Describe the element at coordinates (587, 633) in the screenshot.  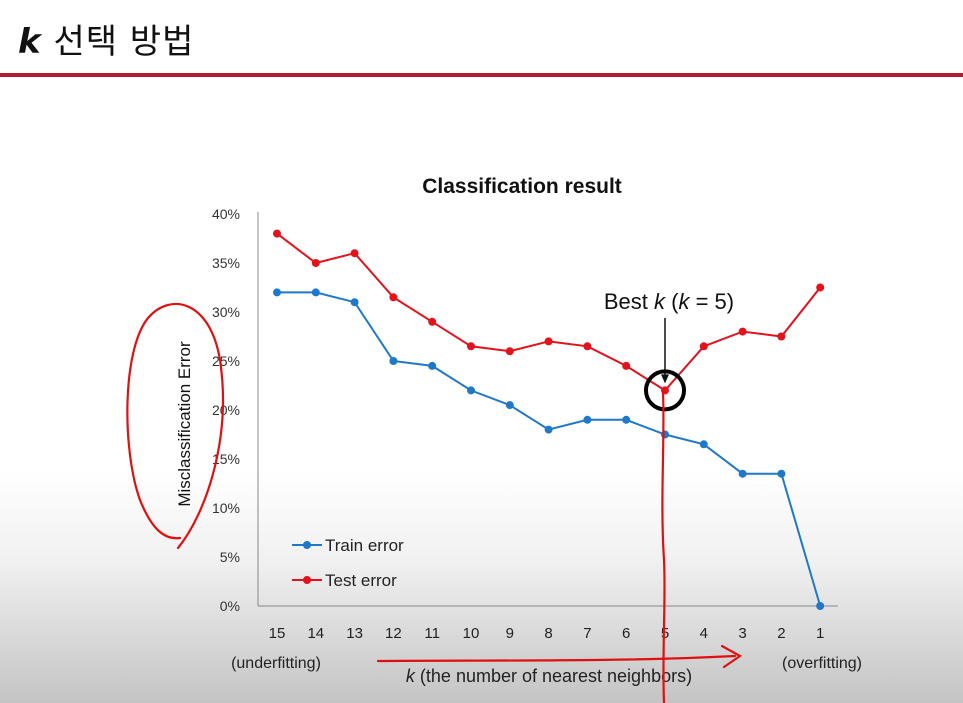
I see `x-tick-label: 7` at that location.